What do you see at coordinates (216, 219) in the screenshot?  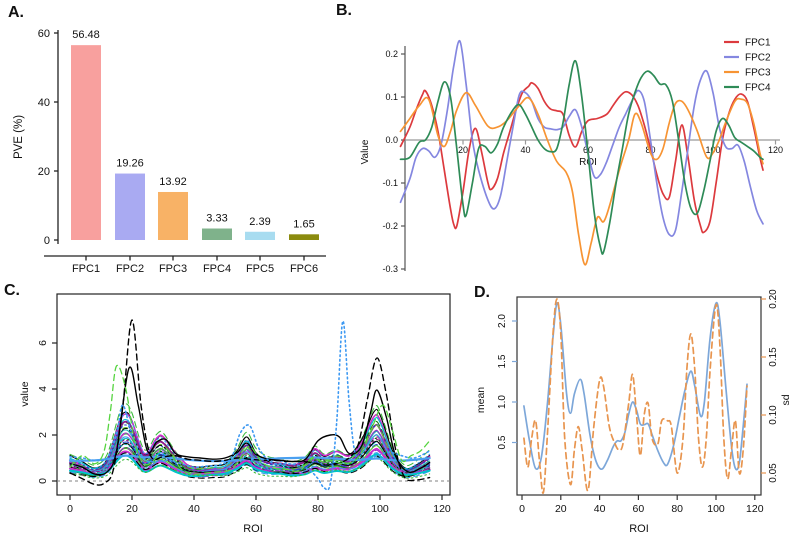 I see `bar-value-label: 3.33` at bounding box center [216, 219].